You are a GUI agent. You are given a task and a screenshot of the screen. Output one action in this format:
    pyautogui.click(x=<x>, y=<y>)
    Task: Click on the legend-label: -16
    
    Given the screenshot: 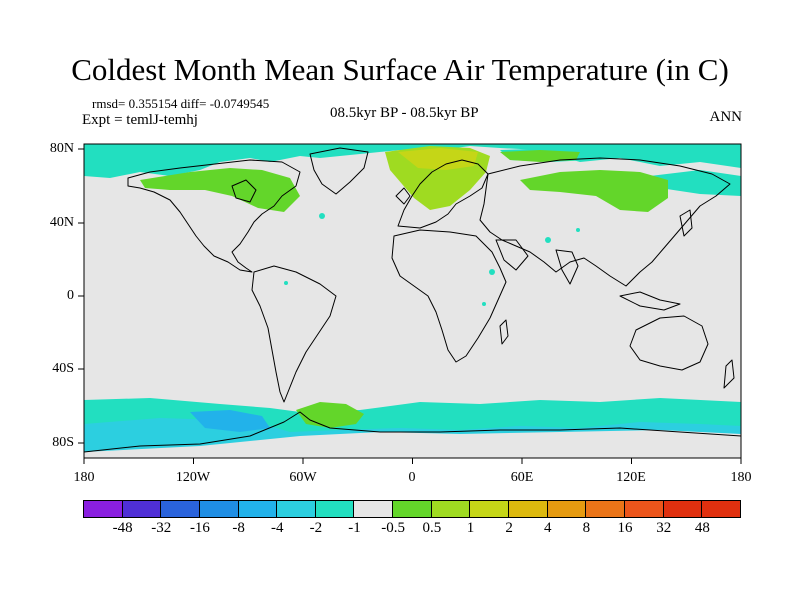 What is the action you would take?
    pyautogui.click(x=199, y=528)
    